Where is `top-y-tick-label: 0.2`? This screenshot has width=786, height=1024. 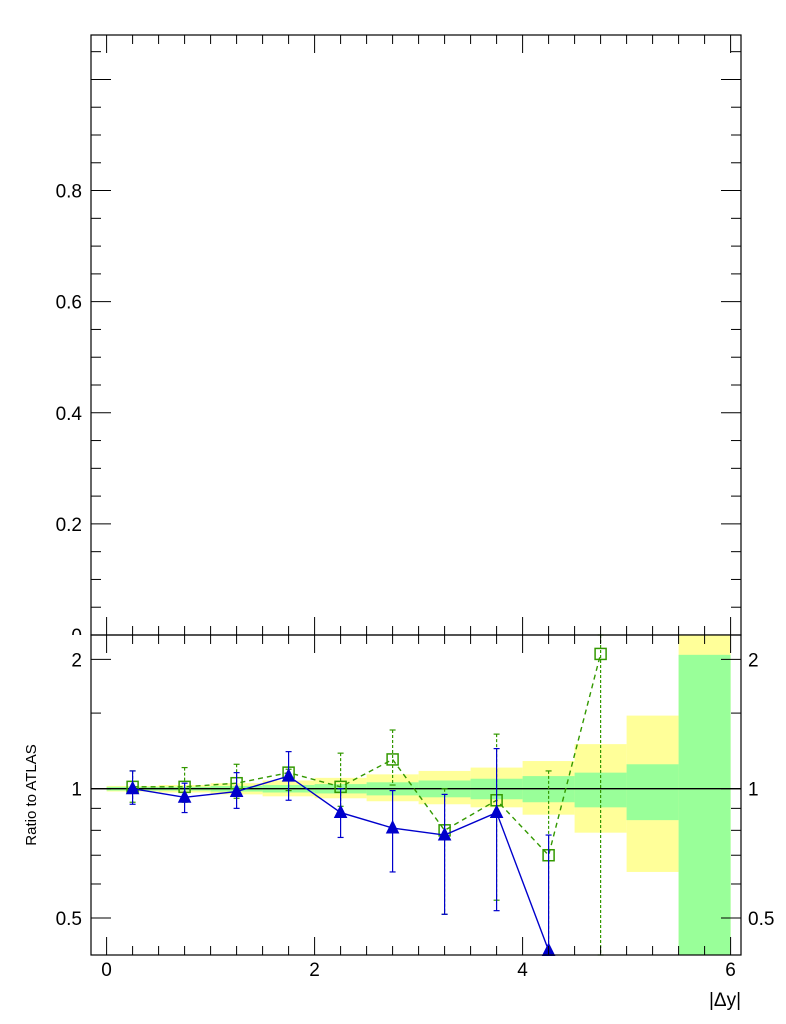 top-y-tick-label: 0.2 is located at coordinates (69, 525).